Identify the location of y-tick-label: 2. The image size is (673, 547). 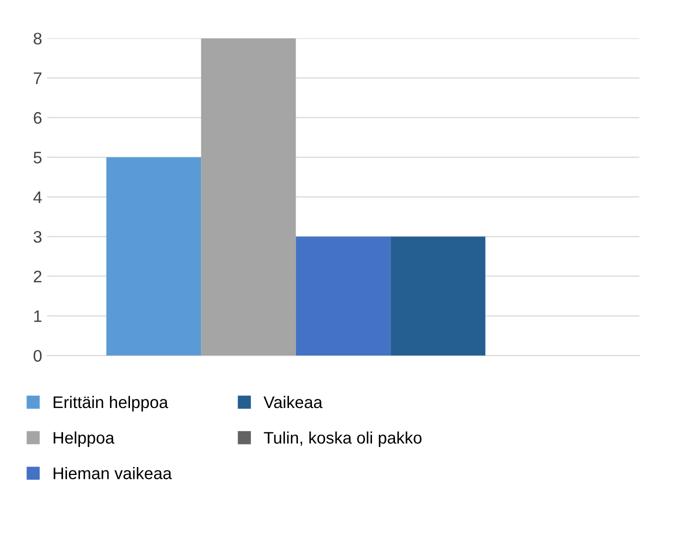
(38, 276).